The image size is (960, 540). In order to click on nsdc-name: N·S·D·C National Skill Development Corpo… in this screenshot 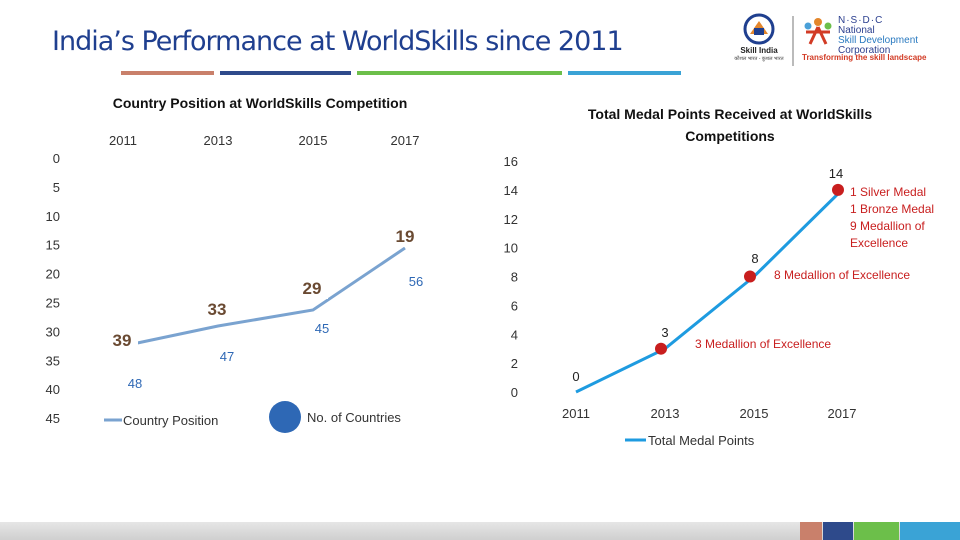, I will do `click(878, 36)`.